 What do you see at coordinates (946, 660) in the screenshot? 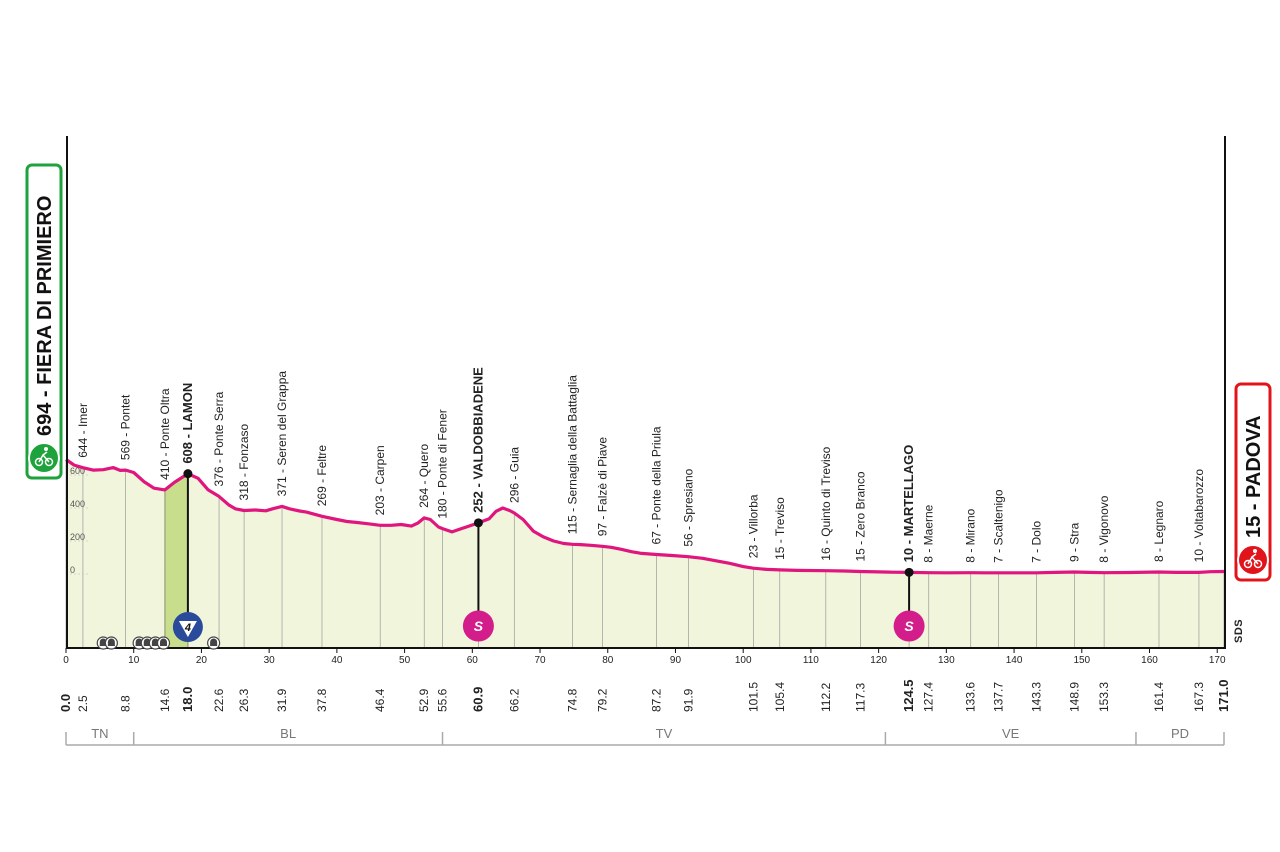
I see `x-tick-label: 130` at bounding box center [946, 660].